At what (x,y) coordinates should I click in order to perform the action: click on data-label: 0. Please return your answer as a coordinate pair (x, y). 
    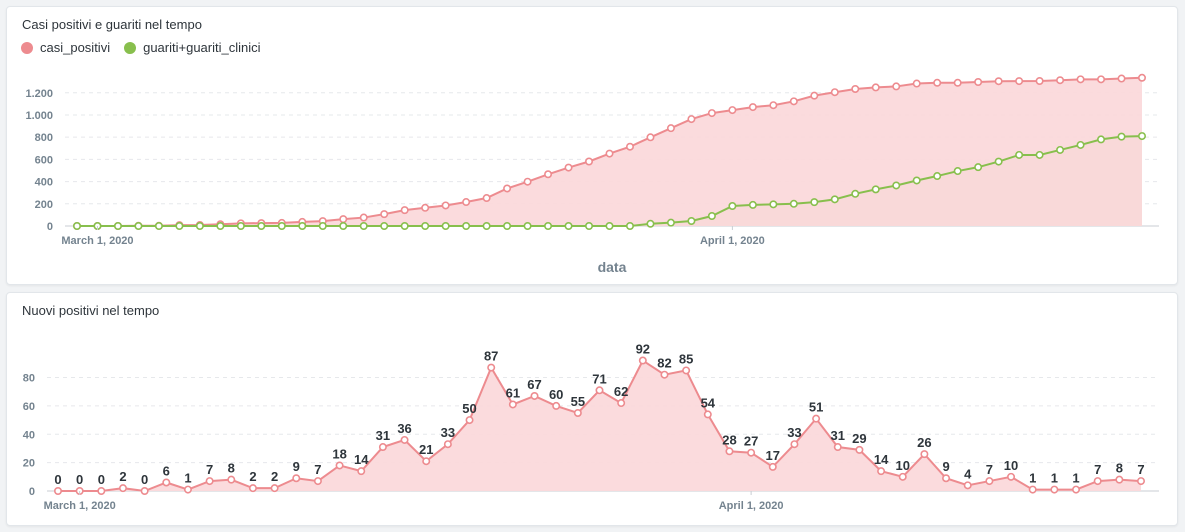
    Looking at the image, I should click on (57, 479).